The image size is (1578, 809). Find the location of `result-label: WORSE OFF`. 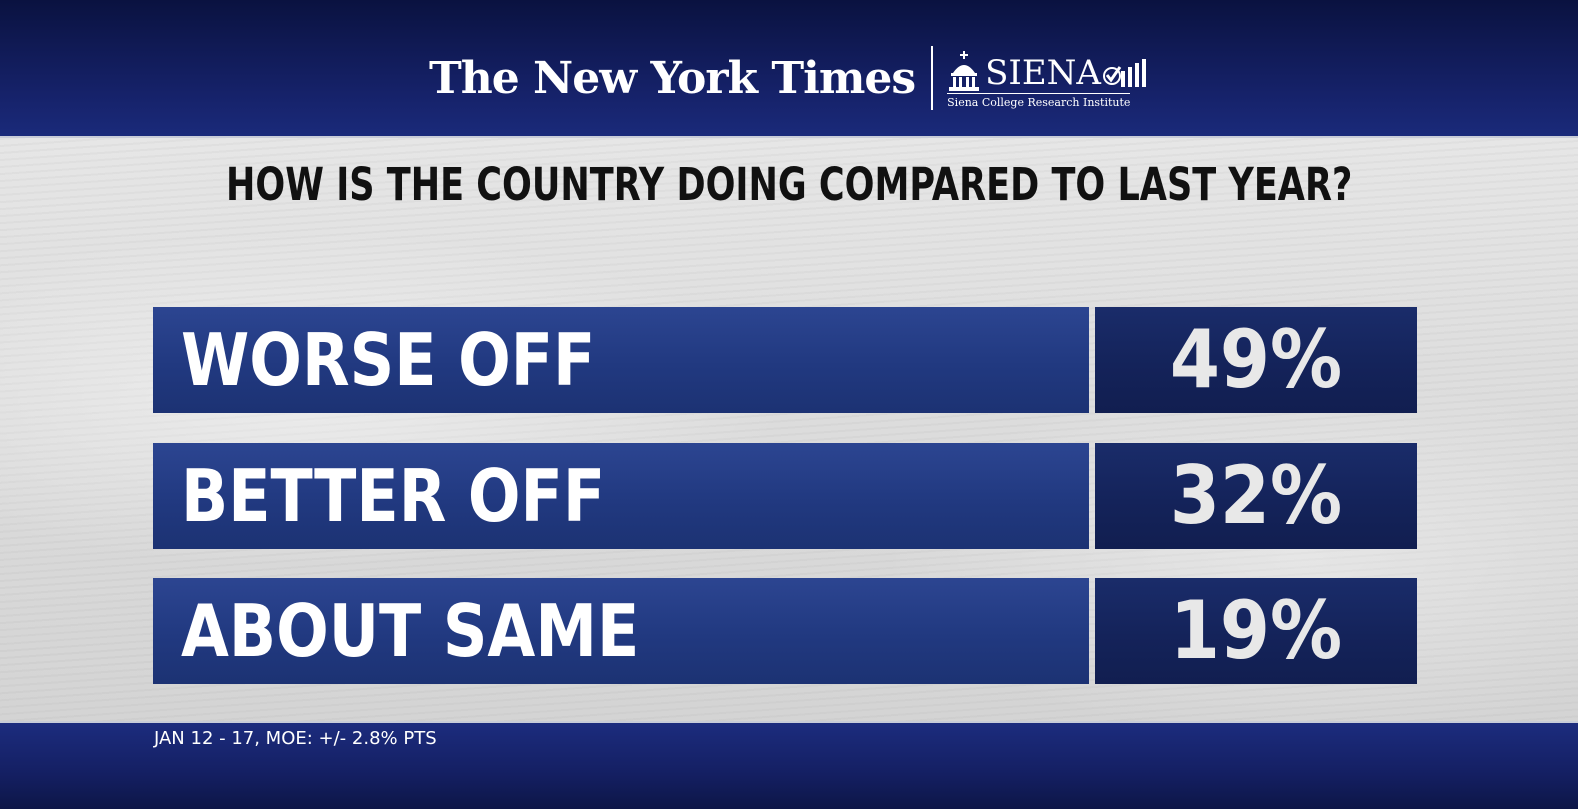

result-label: WORSE OFF is located at coordinates (388, 360).